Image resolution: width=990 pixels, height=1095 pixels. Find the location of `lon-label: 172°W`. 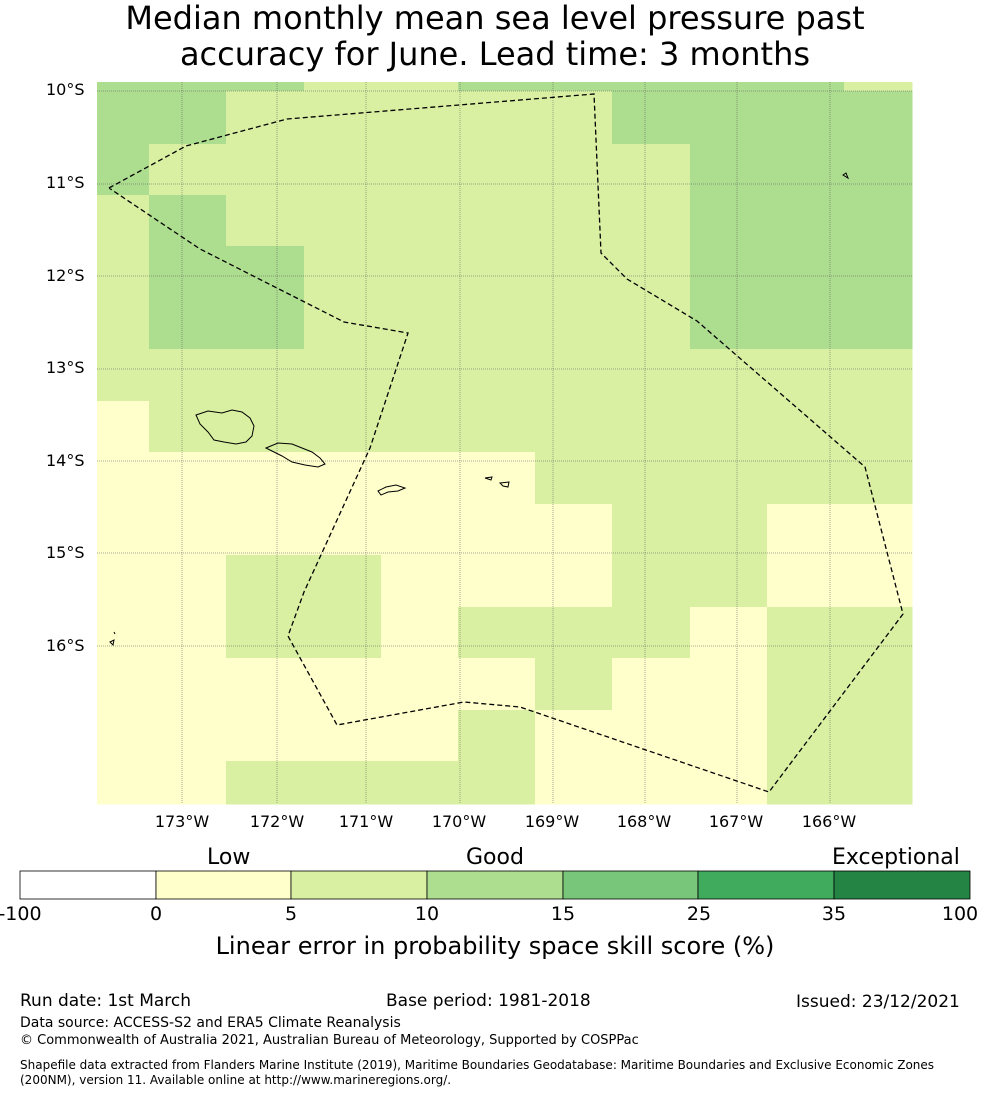

lon-label: 172°W is located at coordinates (277, 821).